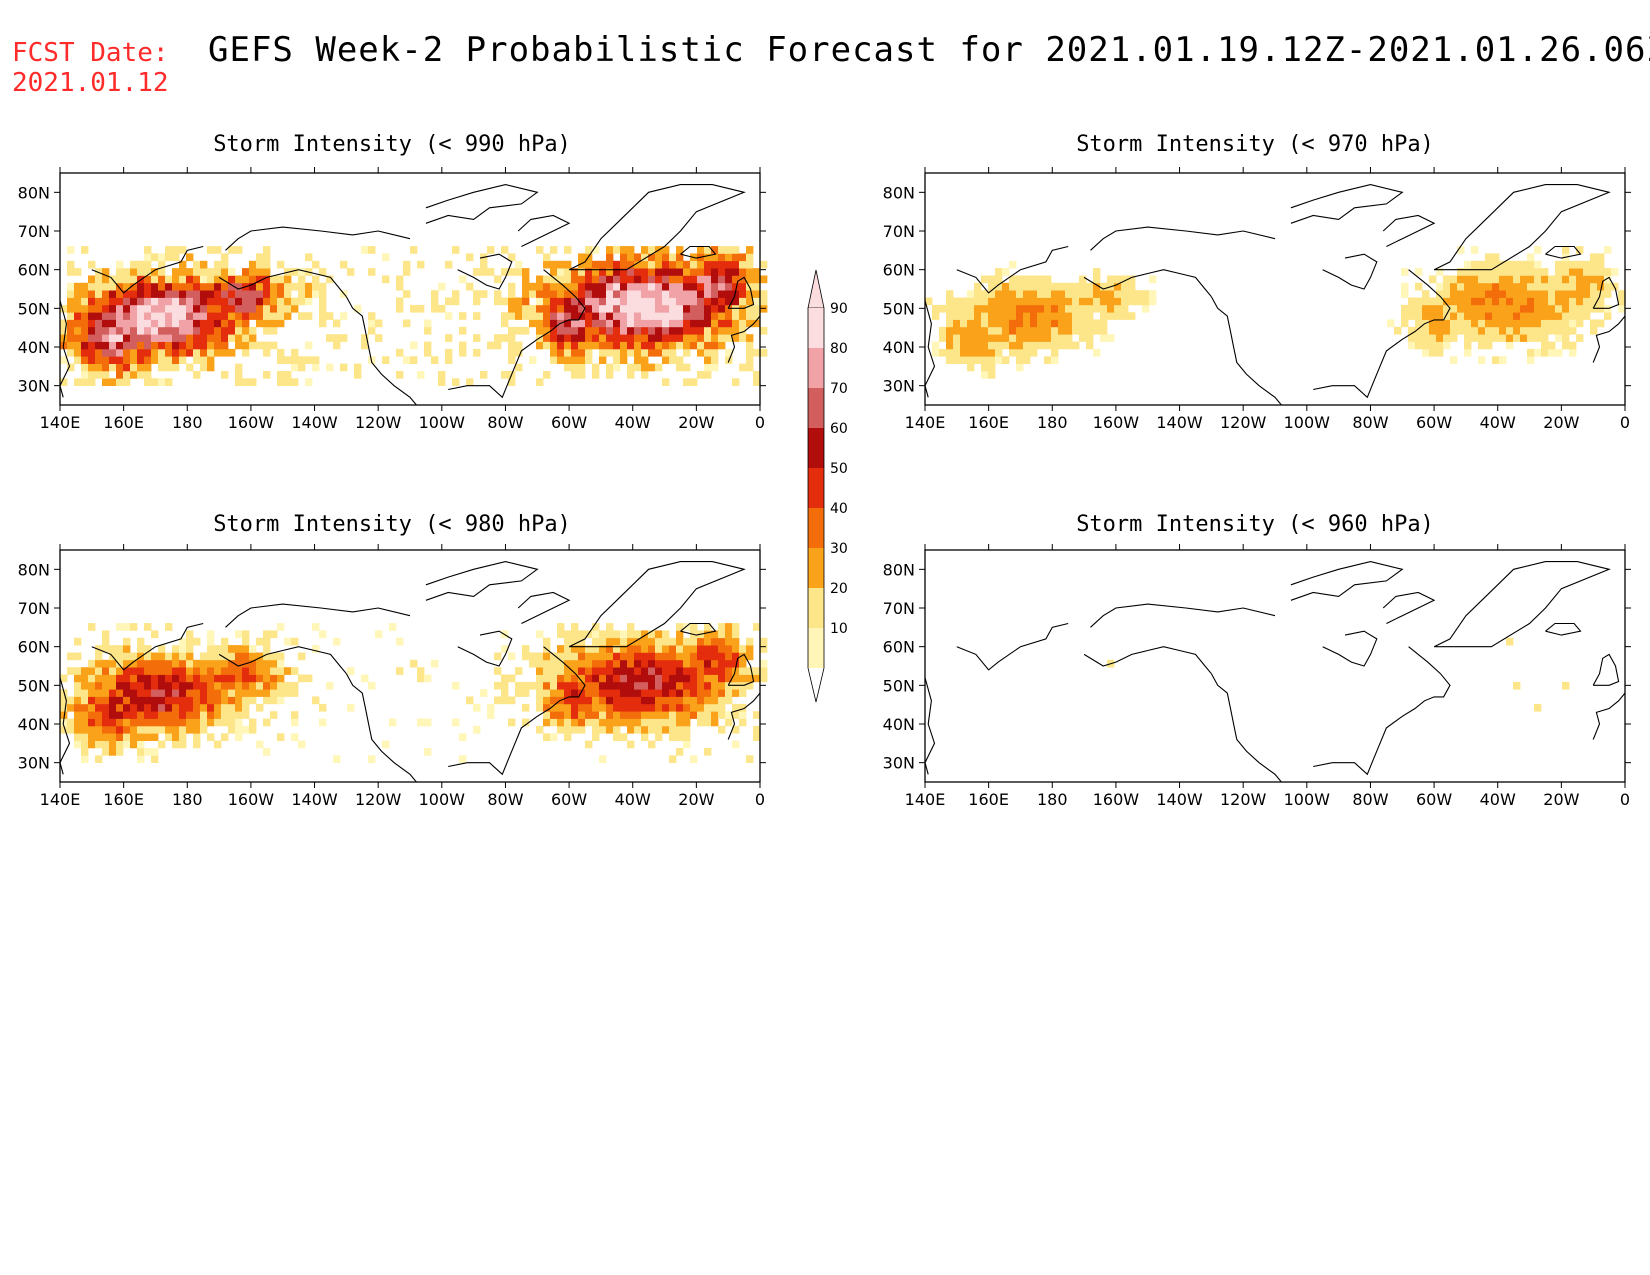  Describe the element at coordinates (410, 289) in the screenshot. I see `map-frame` at that location.